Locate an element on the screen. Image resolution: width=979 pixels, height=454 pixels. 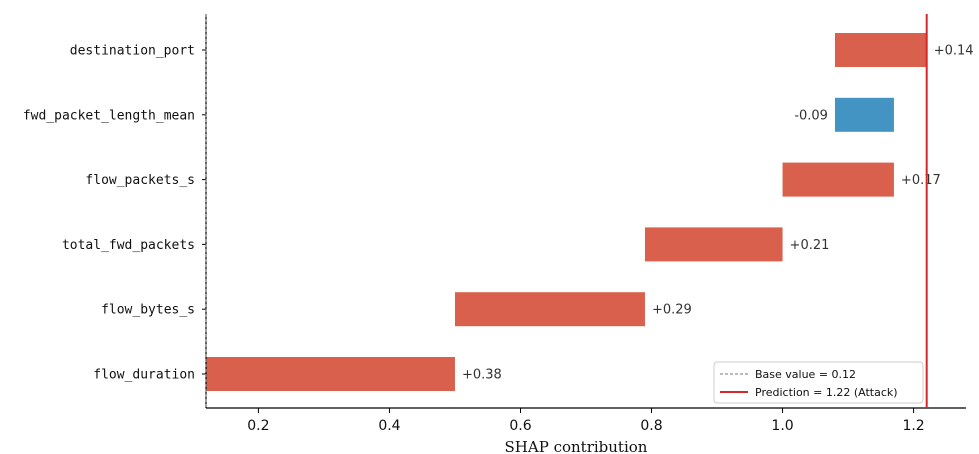
legend-prediction-text: Prediction = 1.22 (Attack) is located at coordinates (826, 392).